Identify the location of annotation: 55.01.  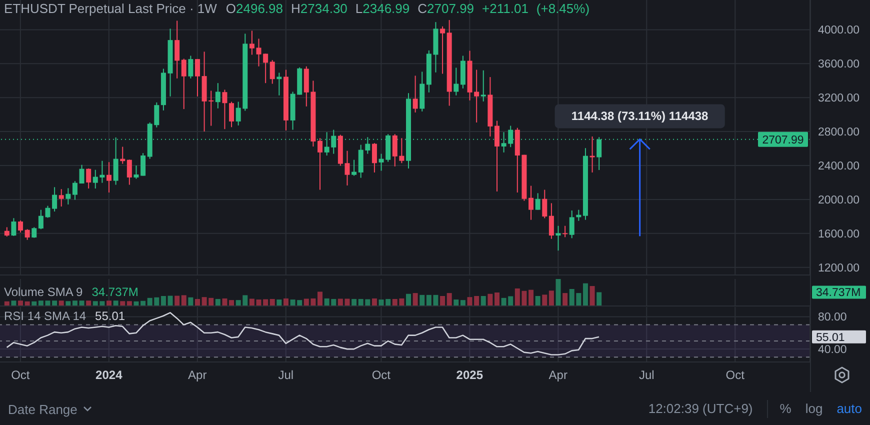
(110, 316).